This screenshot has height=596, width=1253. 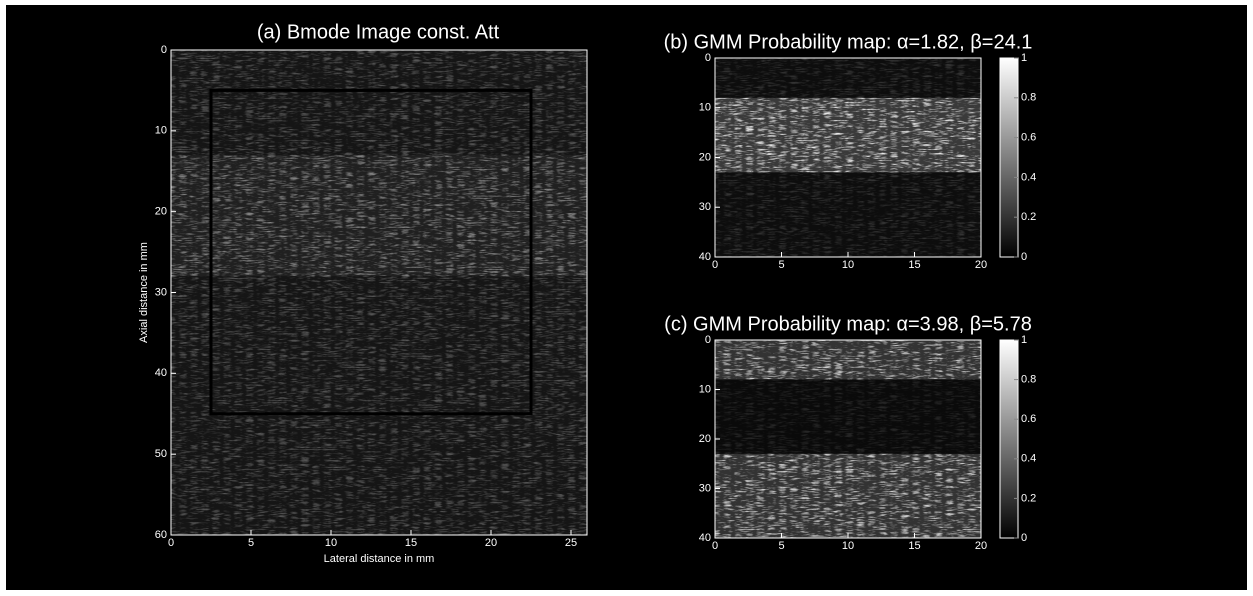 I want to click on y-axis-label: Axial distance in mm, so click(x=144, y=292).